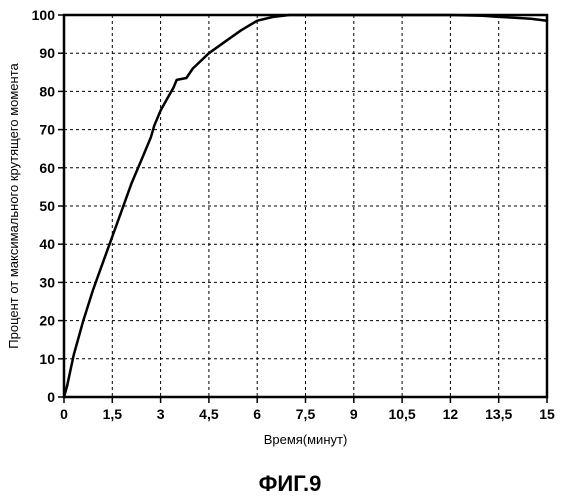 This screenshot has width=562, height=499. What do you see at coordinates (47, 282) in the screenshot?
I see `y-tick-label: 30` at bounding box center [47, 282].